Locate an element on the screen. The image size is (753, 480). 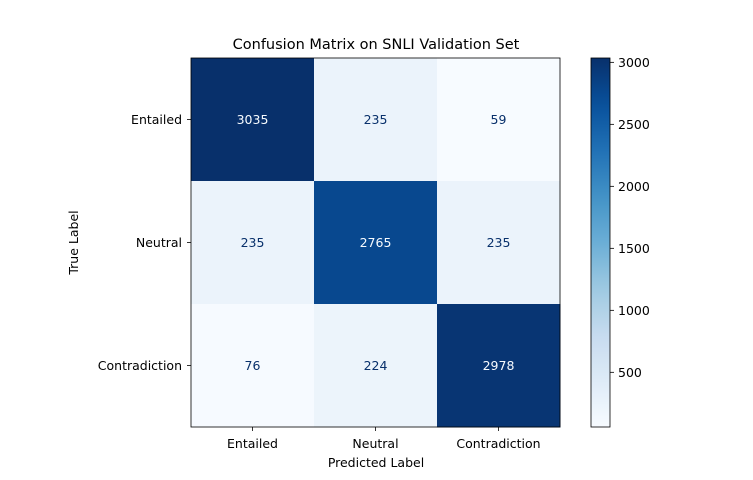
x-axis-label: Predicted Label is located at coordinates (376, 462).